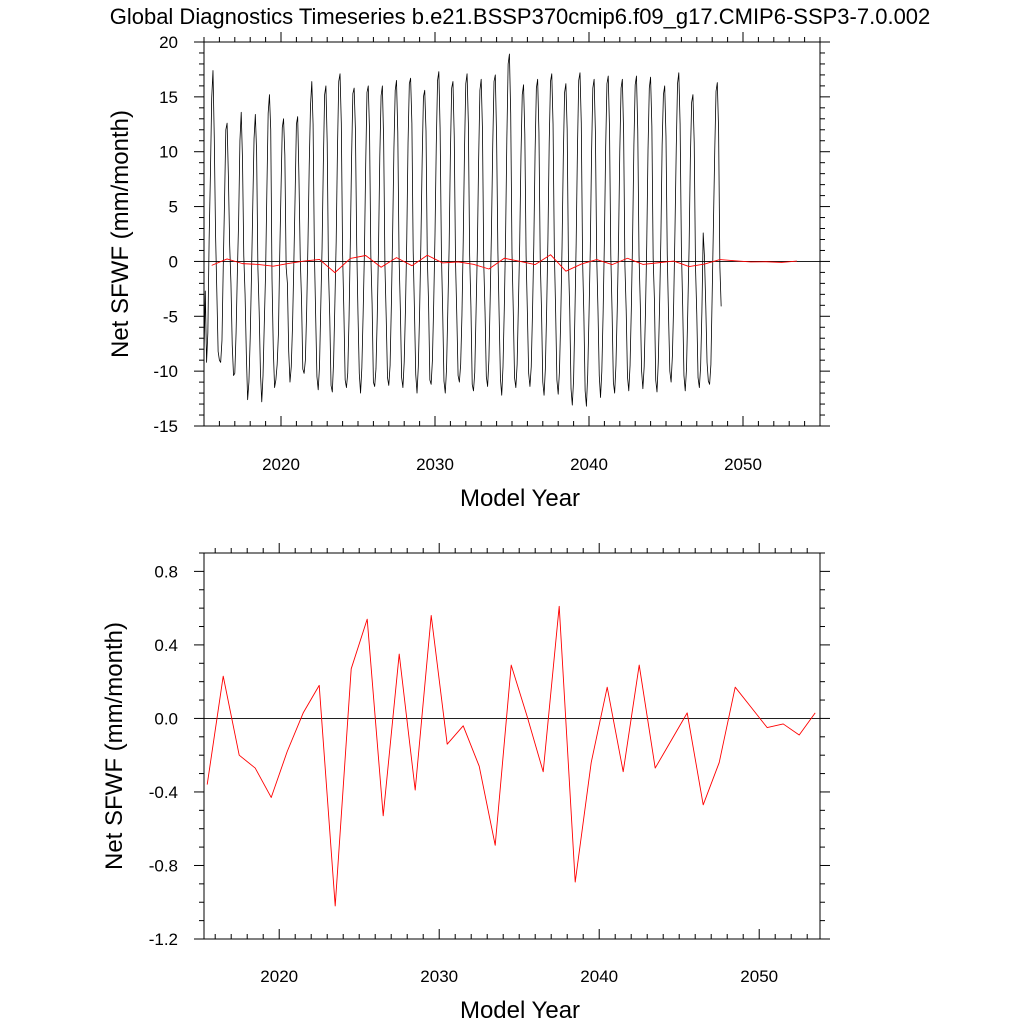 This screenshot has height=1024, width=1024. I want to click on y-tick-label: -0.4, so click(163, 792).